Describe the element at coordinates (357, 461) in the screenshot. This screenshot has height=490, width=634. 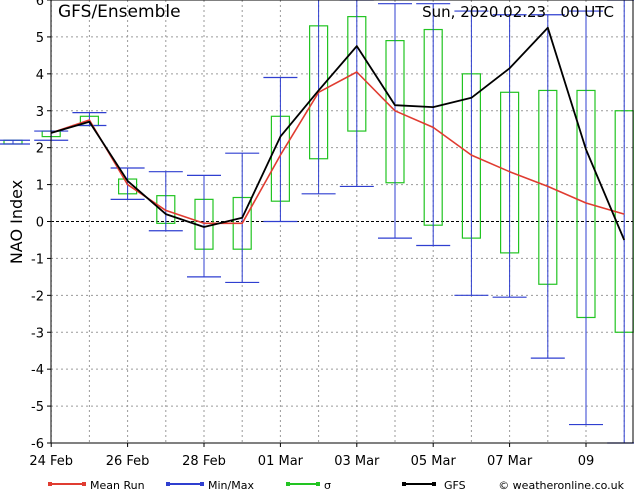
I see `x-tick-label: 03 Mar` at that location.